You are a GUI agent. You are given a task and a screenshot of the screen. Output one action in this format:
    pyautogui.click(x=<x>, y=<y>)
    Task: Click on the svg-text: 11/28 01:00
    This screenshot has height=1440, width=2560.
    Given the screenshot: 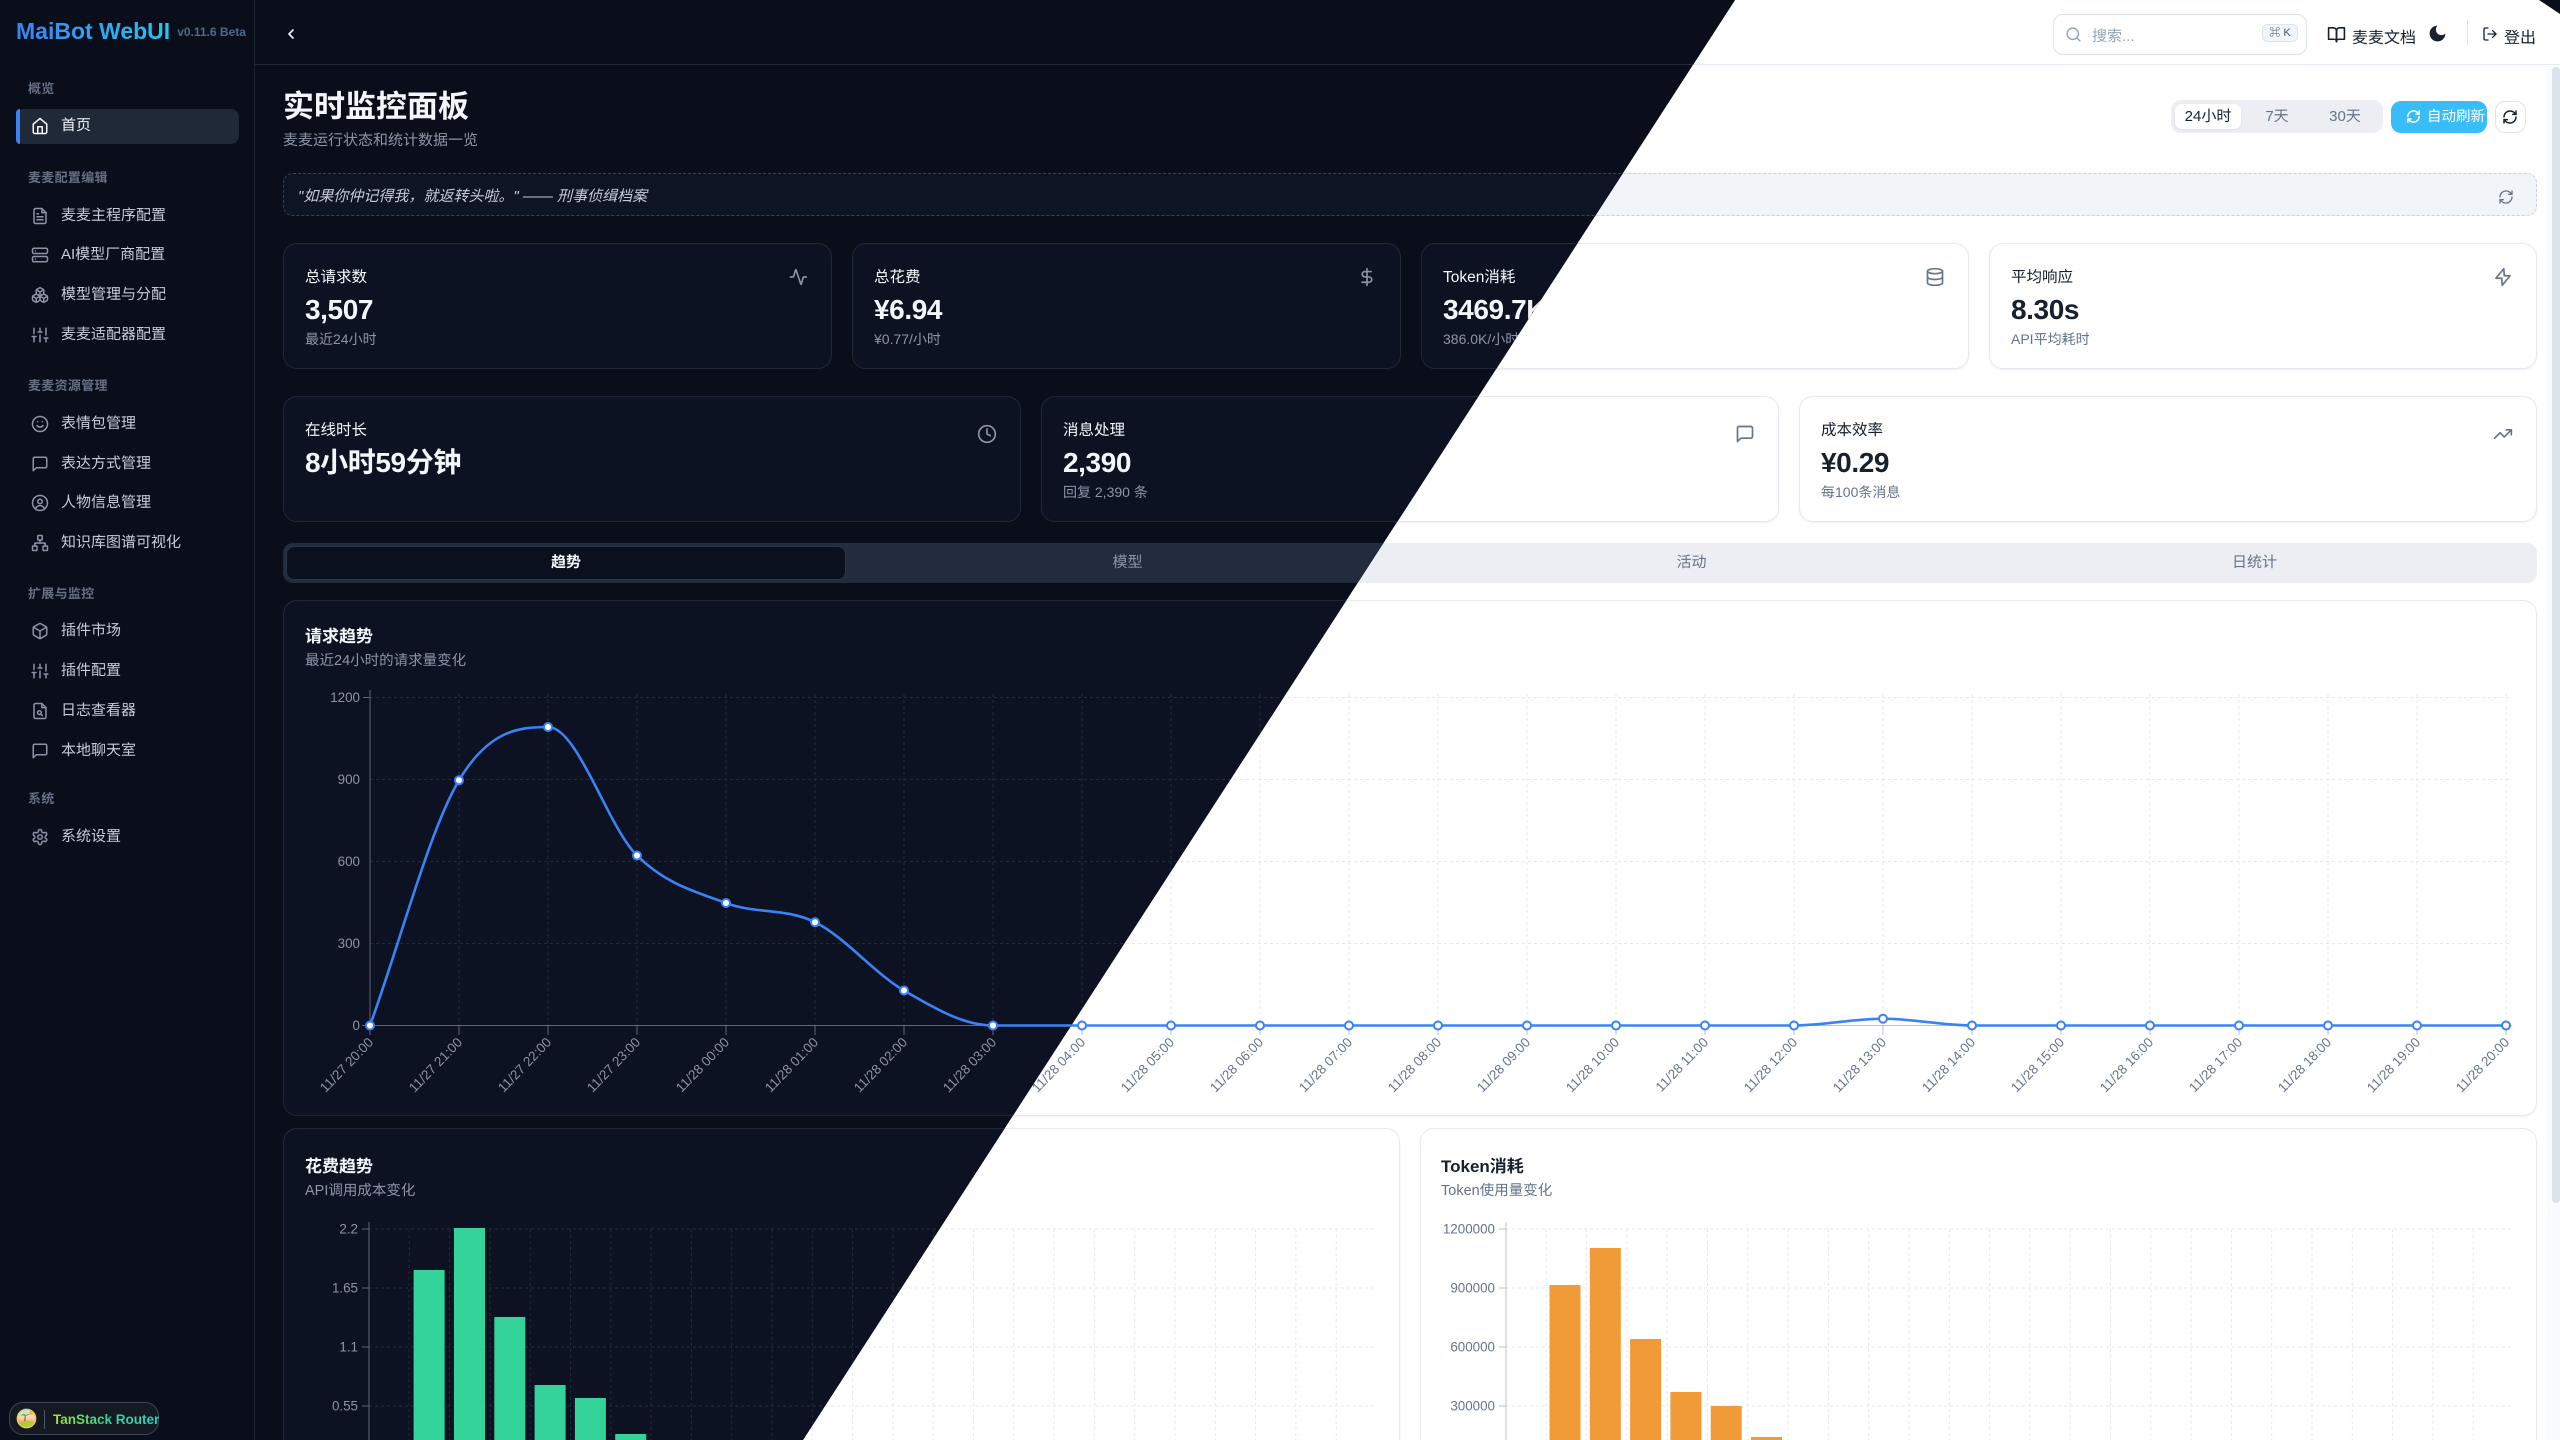 What is the action you would take?
    pyautogui.click(x=791, y=1065)
    